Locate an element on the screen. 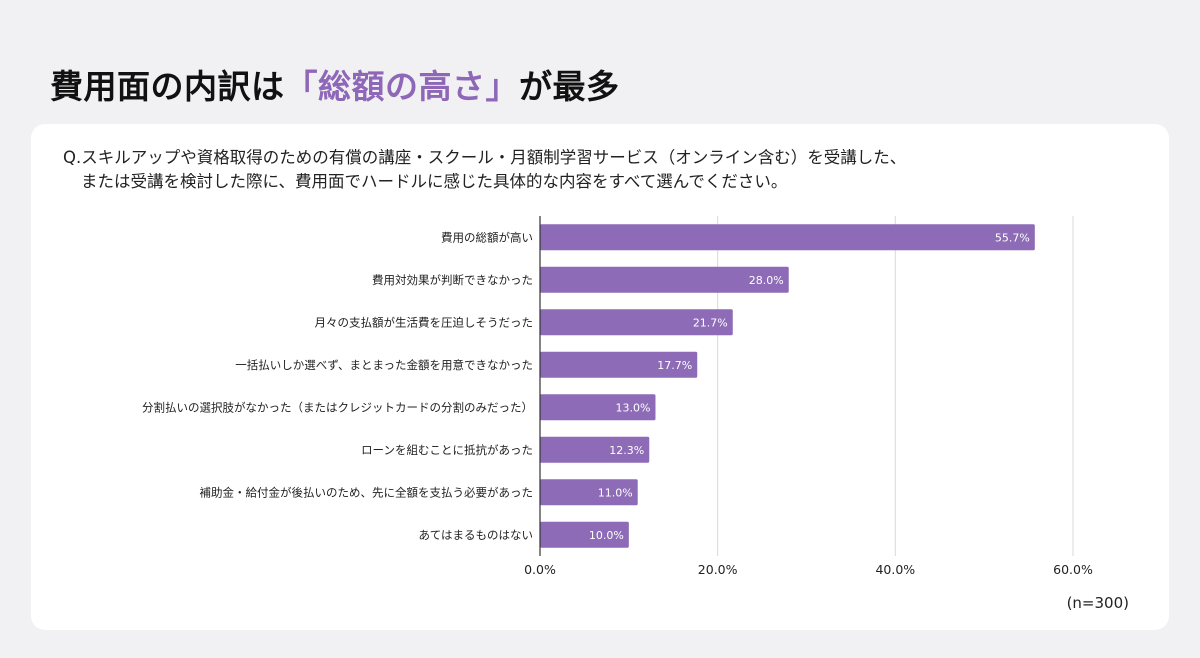 The height and width of the screenshot is (658, 1200). title-highlight: 「総額の高さ」 is located at coordinates (401, 86).